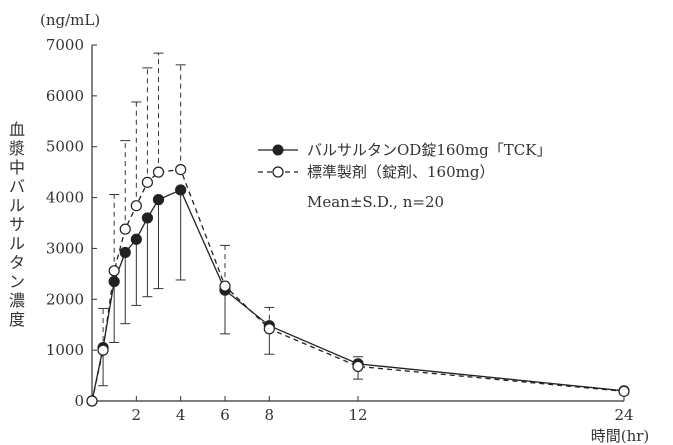 This screenshot has height=445, width=673. Describe the element at coordinates (16, 224) in the screenshot. I see `y-axis-title: 血漿中バルサルタン濃度` at that location.